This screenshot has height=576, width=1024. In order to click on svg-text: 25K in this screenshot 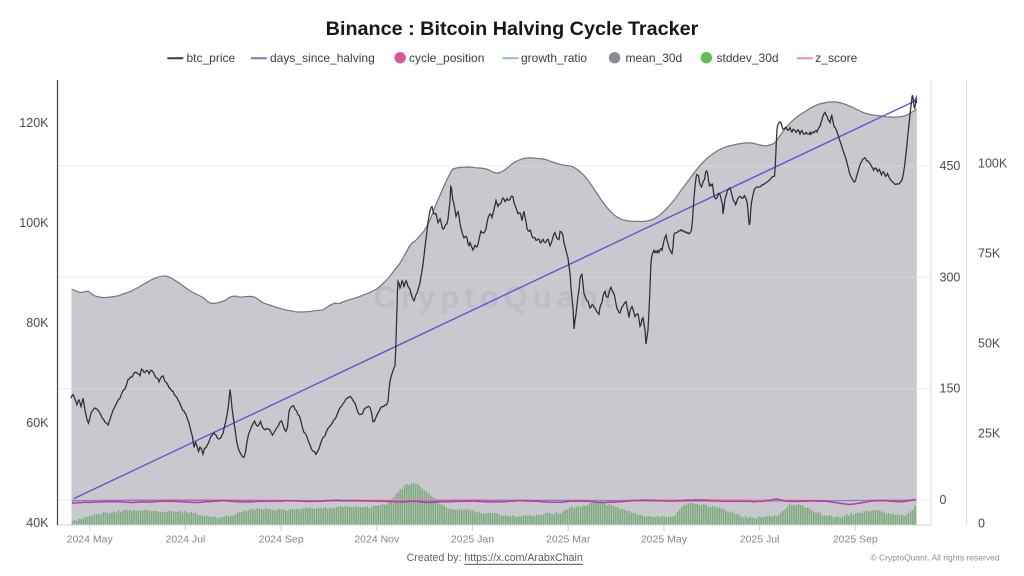, I will do `click(989, 434)`.